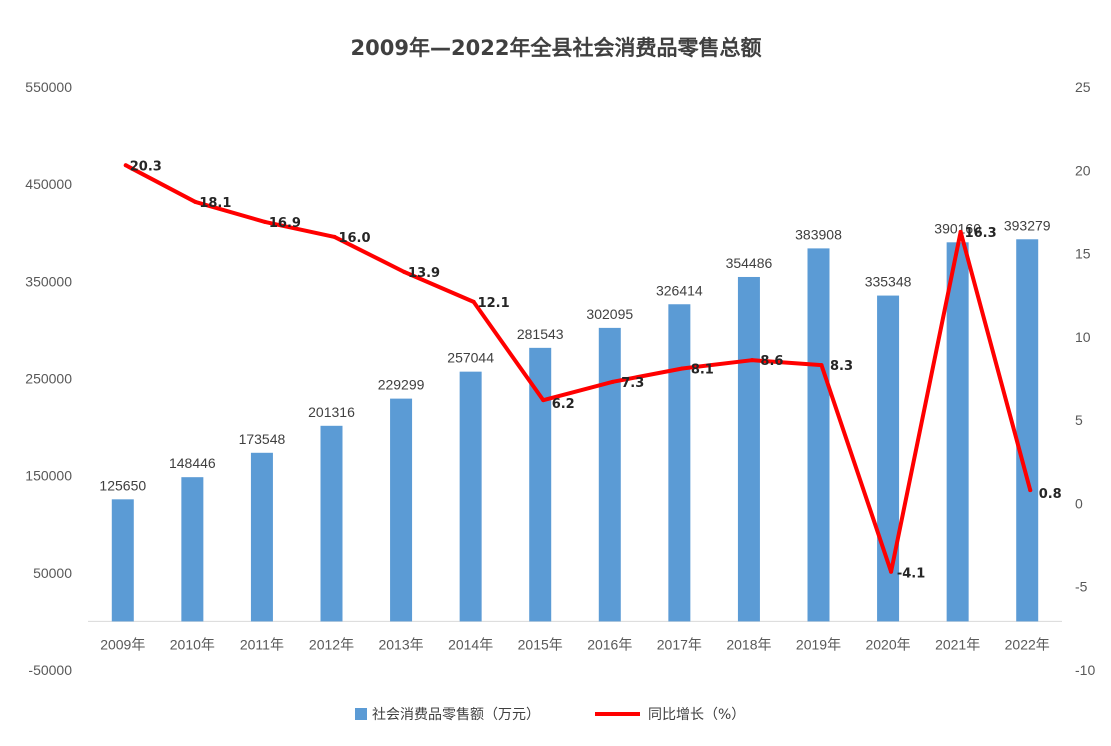 Image resolution: width=1111 pixels, height=746 pixels. What do you see at coordinates (400, 644) in the screenshot?
I see `x-axis-tick-label: 2013年` at bounding box center [400, 644].